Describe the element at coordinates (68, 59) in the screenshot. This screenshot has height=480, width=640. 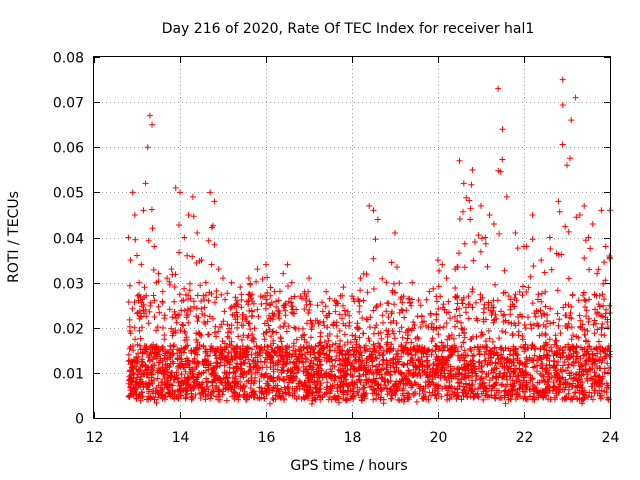
I see `y-tick-label: 0.08` at that location.